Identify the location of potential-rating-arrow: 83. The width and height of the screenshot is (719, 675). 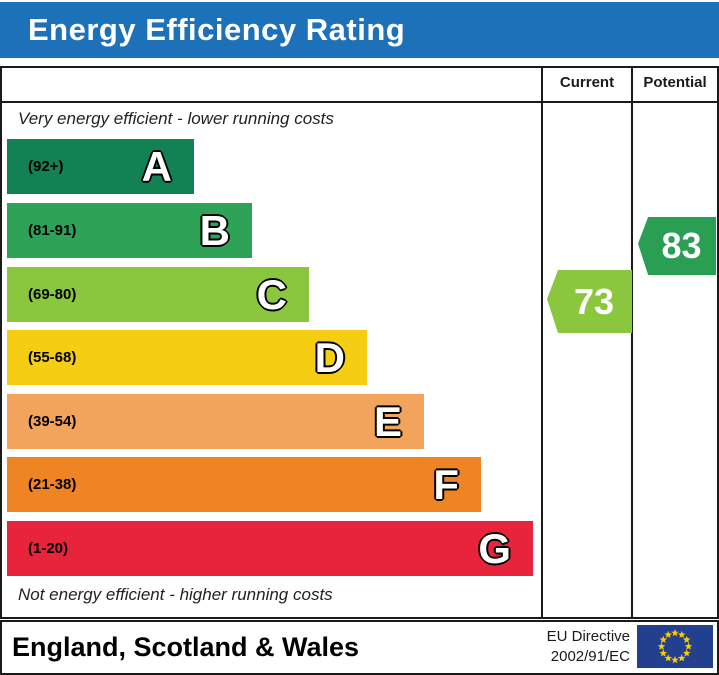
(677, 246).